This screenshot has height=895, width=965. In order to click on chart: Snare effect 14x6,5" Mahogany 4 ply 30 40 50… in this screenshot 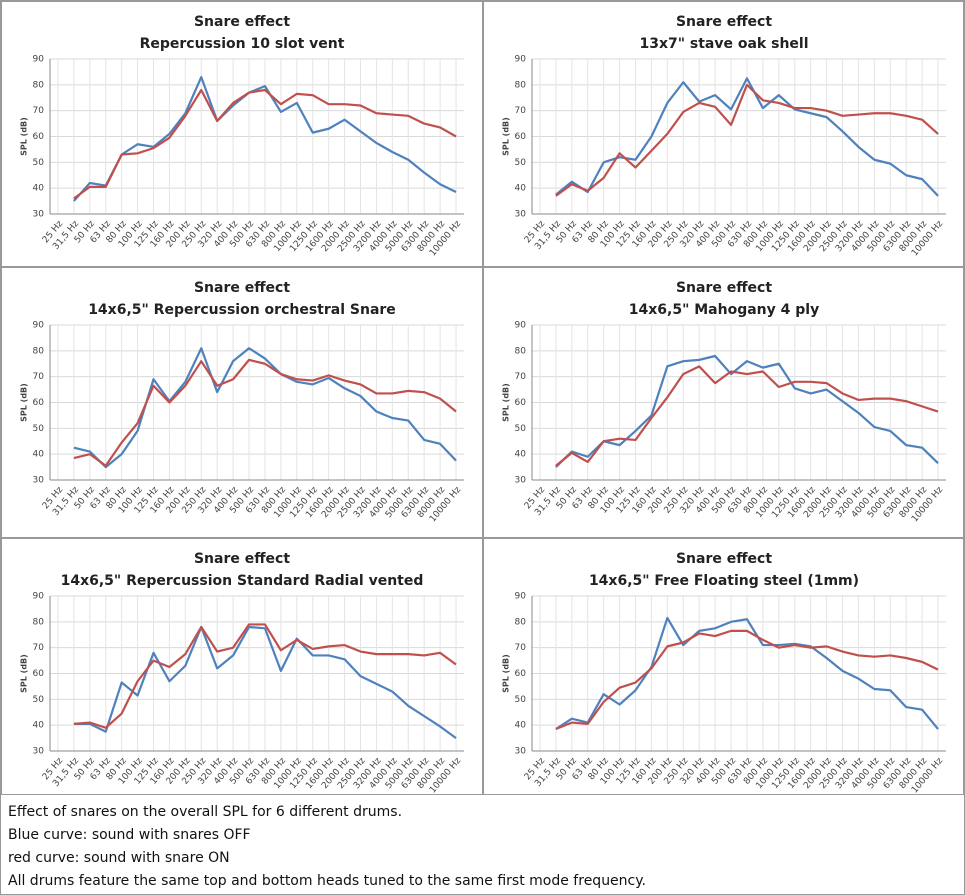, I will do `click(724, 402)`.